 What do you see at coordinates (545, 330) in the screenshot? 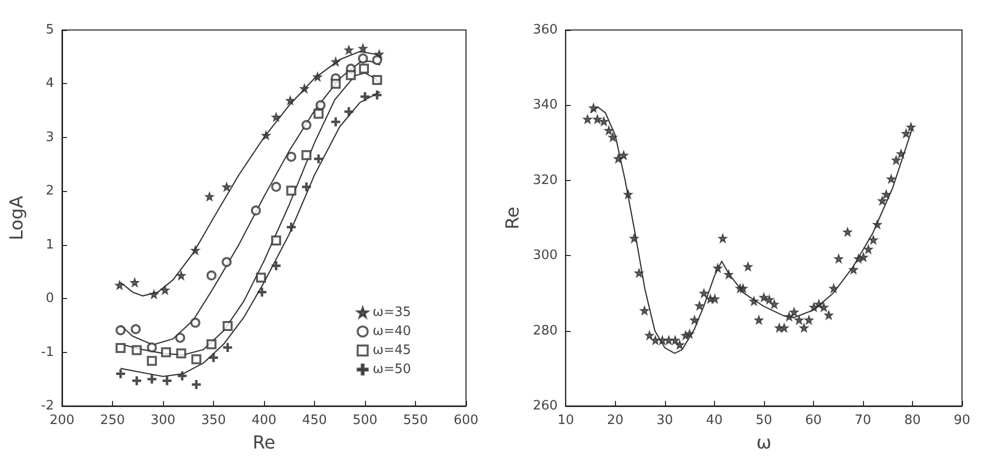
I see `y-tick-label: 280` at bounding box center [545, 330].